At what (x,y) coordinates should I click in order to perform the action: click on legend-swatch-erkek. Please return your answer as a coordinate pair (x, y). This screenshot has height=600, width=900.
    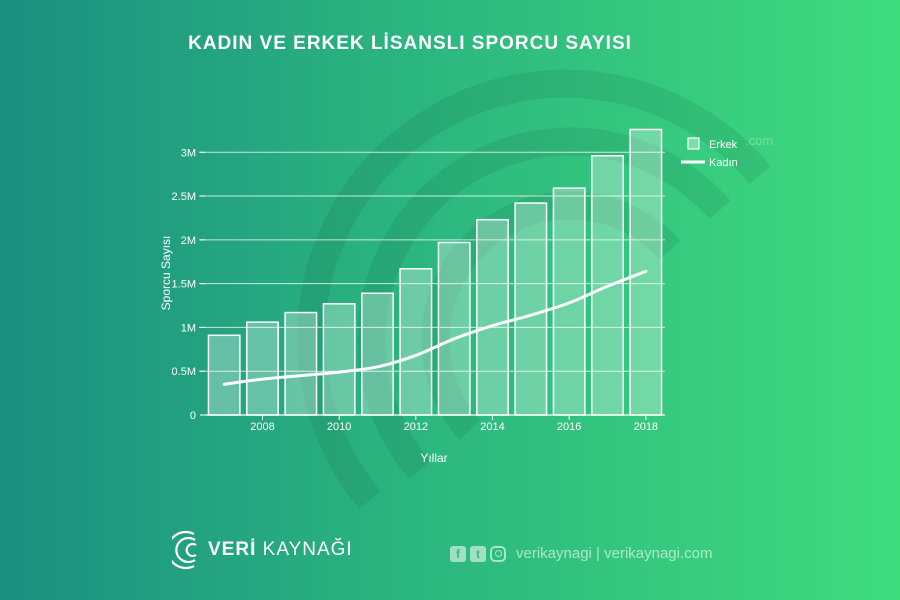
    Looking at the image, I should click on (693, 143).